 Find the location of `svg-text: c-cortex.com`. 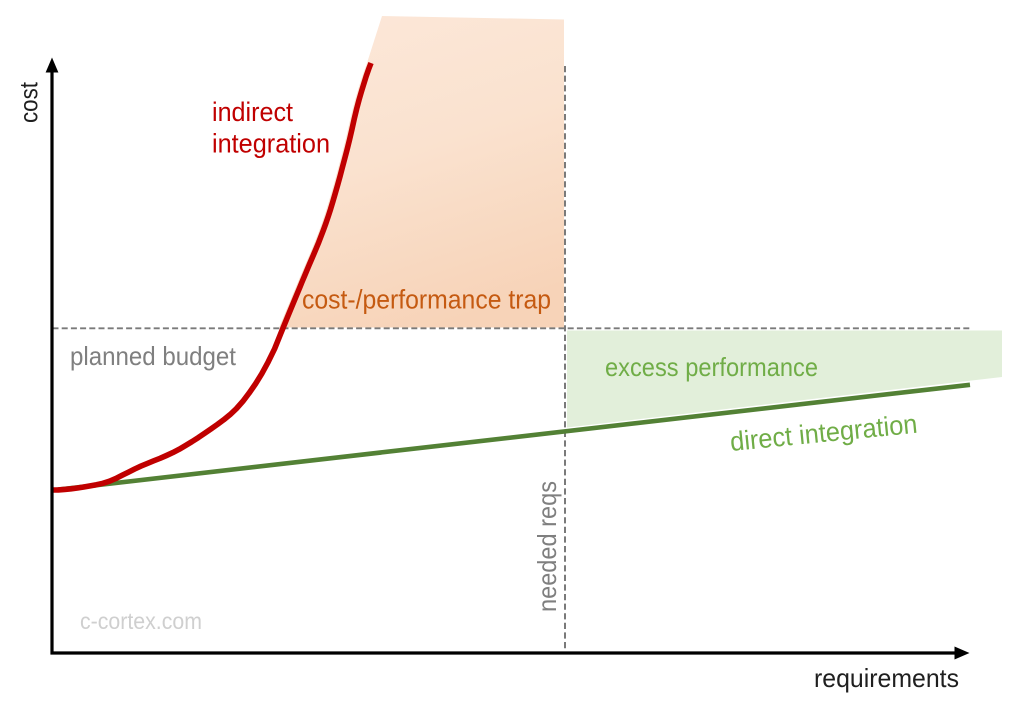

svg-text: c-cortex.com is located at coordinates (141, 621).